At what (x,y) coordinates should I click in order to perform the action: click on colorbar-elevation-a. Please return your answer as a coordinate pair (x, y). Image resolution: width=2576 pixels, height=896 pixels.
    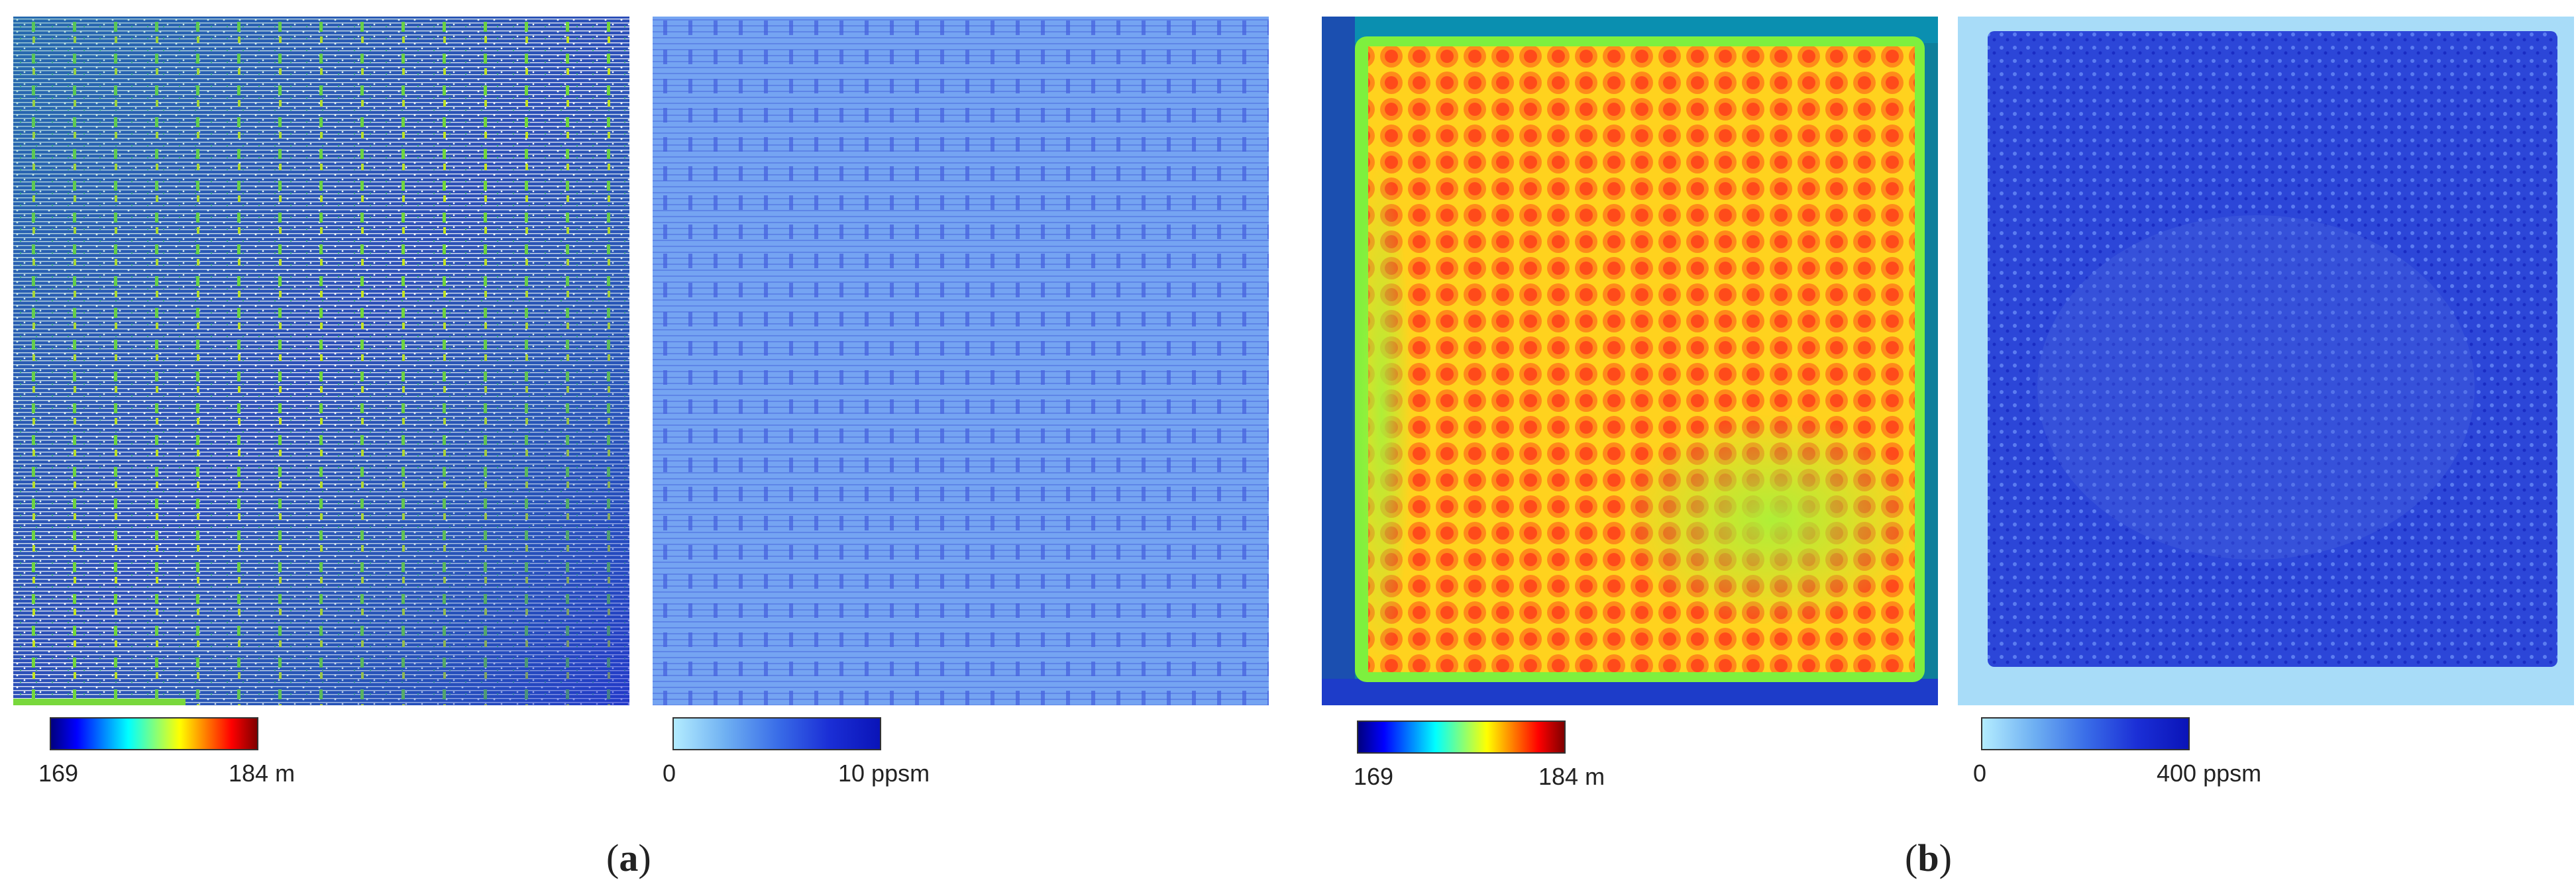
    Looking at the image, I should click on (154, 733).